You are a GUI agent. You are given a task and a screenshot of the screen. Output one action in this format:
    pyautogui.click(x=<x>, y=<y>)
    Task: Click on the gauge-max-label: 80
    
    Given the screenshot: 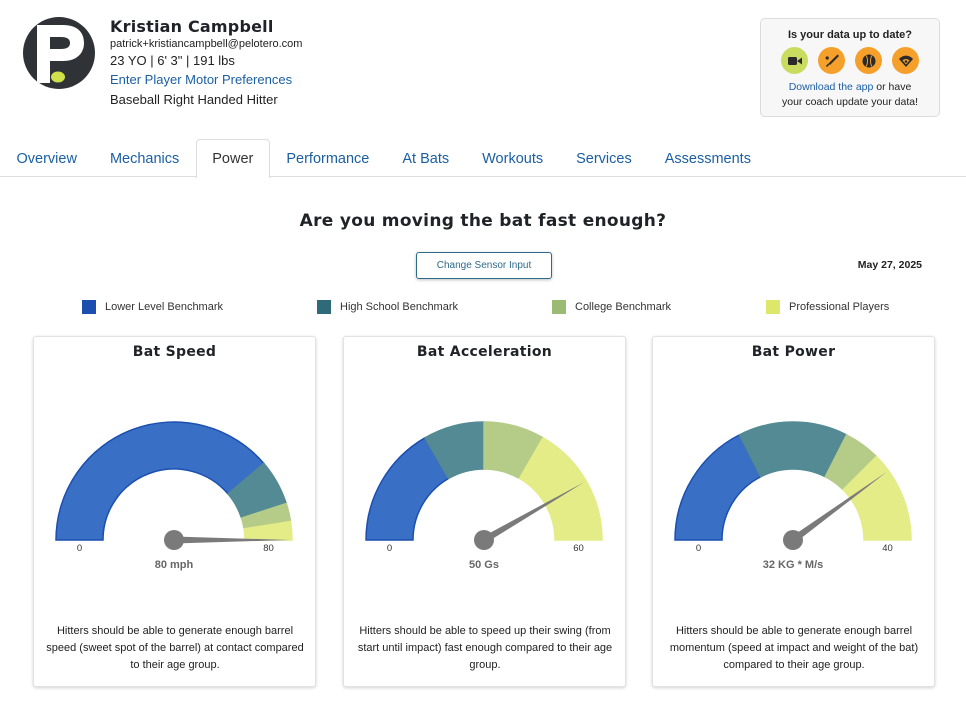 What is the action you would take?
    pyautogui.click(x=268, y=548)
    